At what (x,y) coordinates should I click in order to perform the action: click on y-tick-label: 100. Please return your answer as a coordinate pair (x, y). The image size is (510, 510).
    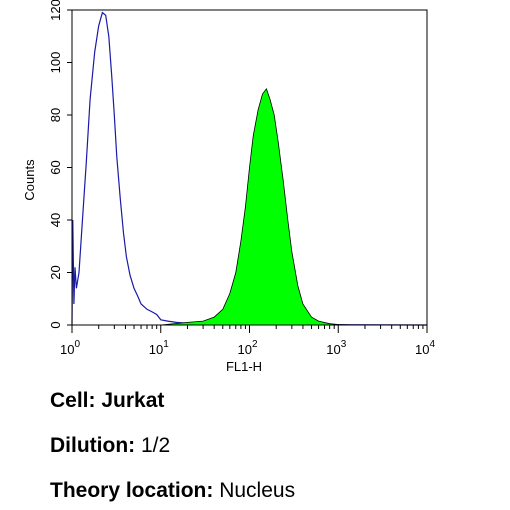
    Looking at the image, I should click on (55, 63).